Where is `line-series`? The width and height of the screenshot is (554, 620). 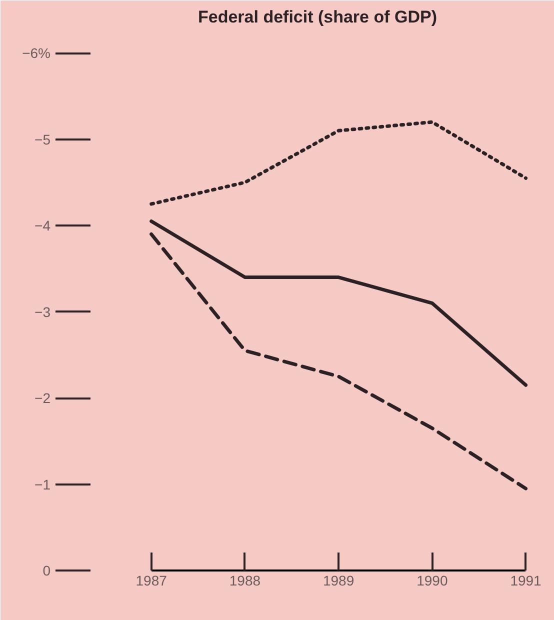 line-series is located at coordinates (339, 163).